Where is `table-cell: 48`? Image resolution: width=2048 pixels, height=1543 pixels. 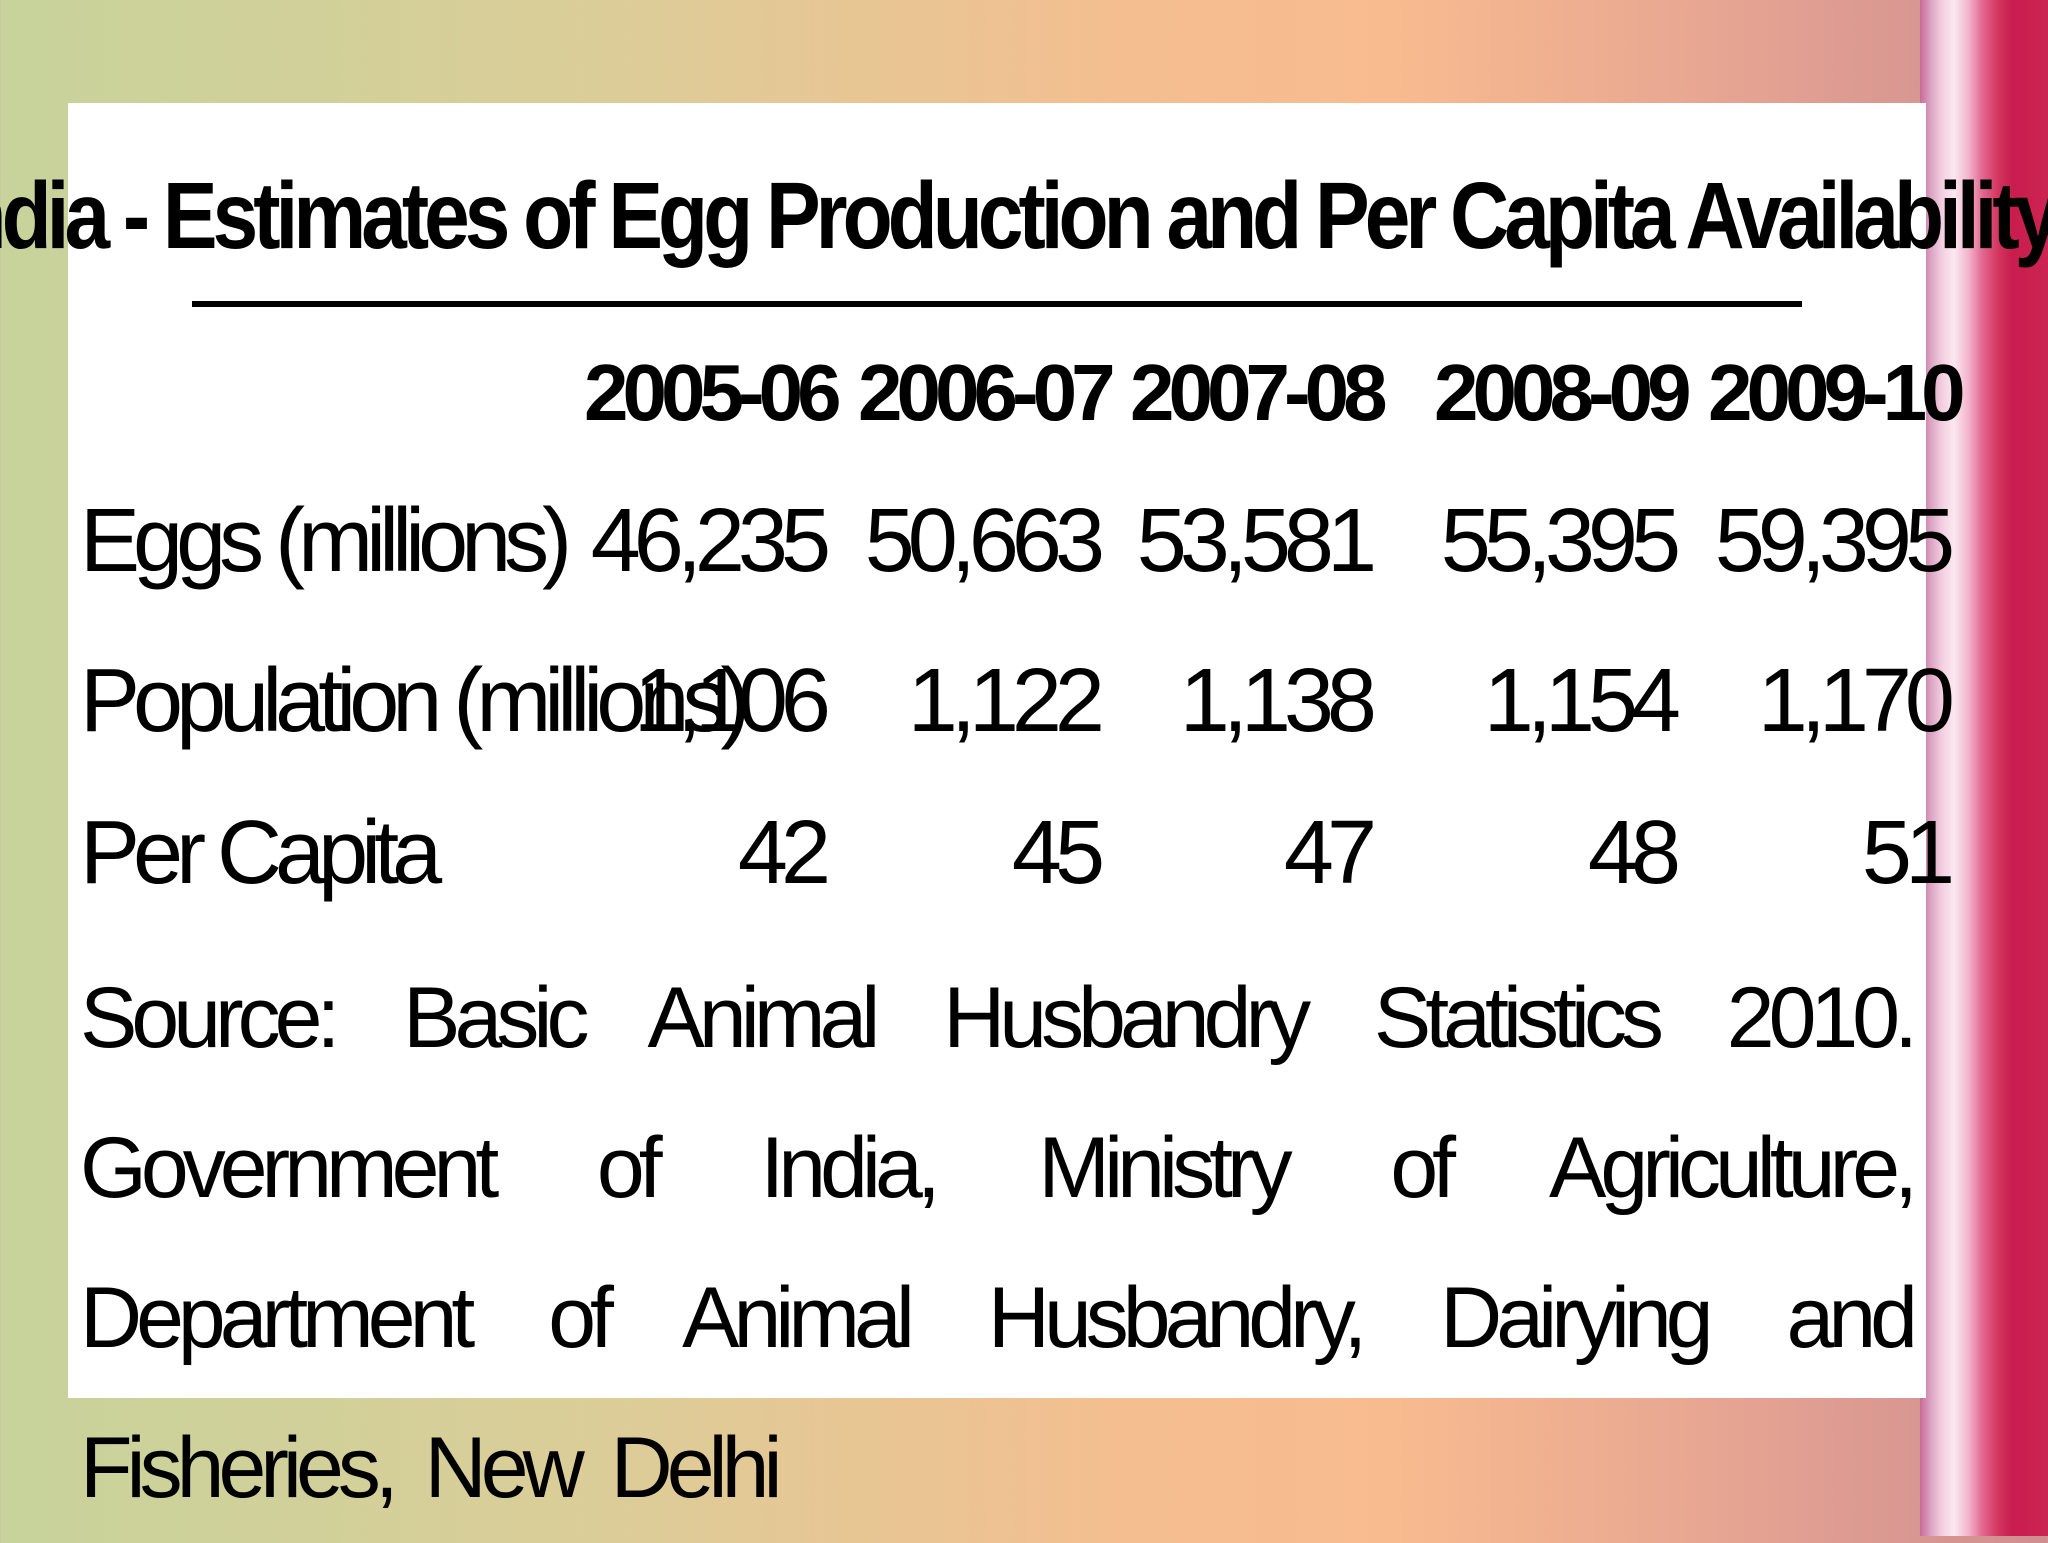 table-cell: 48 is located at coordinates (1634, 853).